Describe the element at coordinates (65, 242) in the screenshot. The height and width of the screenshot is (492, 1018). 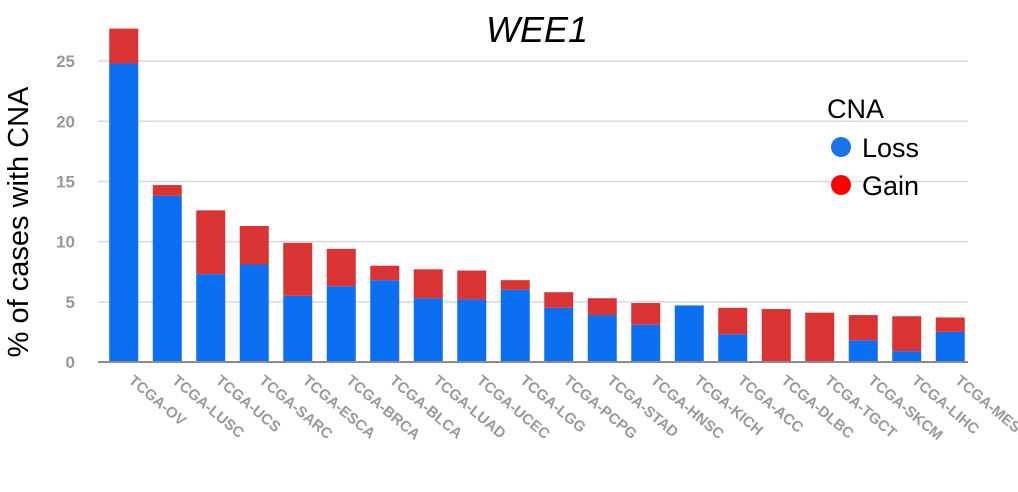
I see `y-tick-label: 10` at that location.